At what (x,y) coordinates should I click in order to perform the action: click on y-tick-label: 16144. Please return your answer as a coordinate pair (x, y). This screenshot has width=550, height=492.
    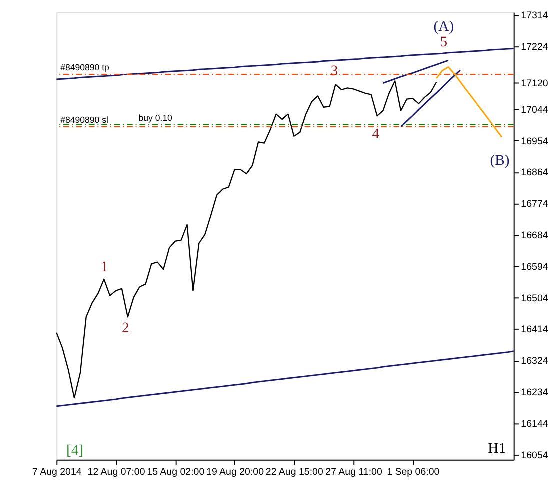
    Looking at the image, I should click on (535, 424).